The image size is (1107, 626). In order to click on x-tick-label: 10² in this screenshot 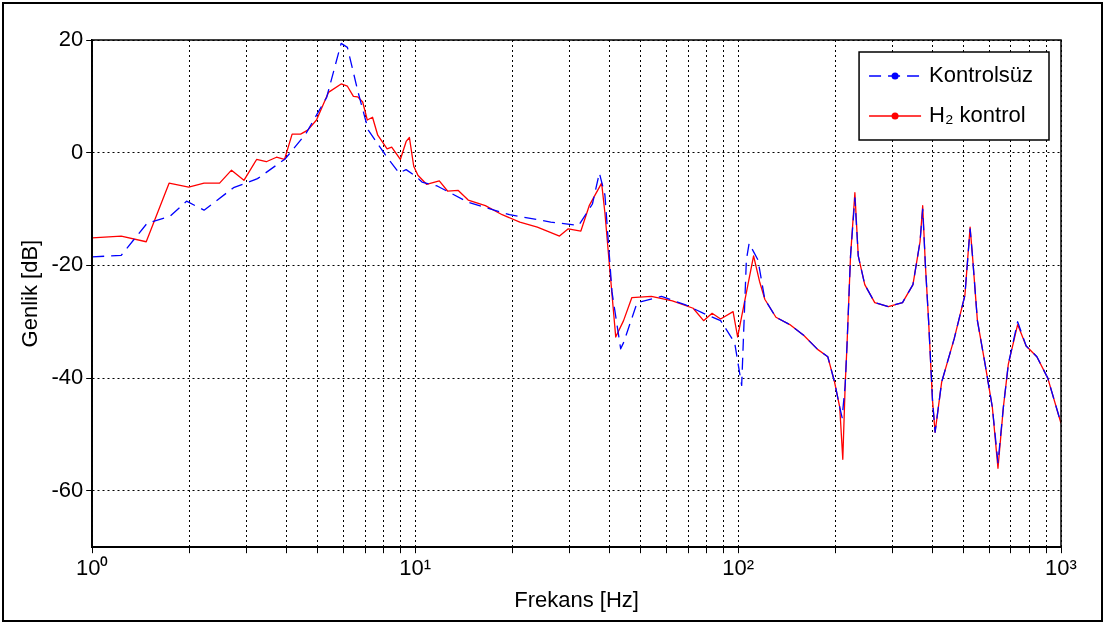, I will do `click(738, 568)`.